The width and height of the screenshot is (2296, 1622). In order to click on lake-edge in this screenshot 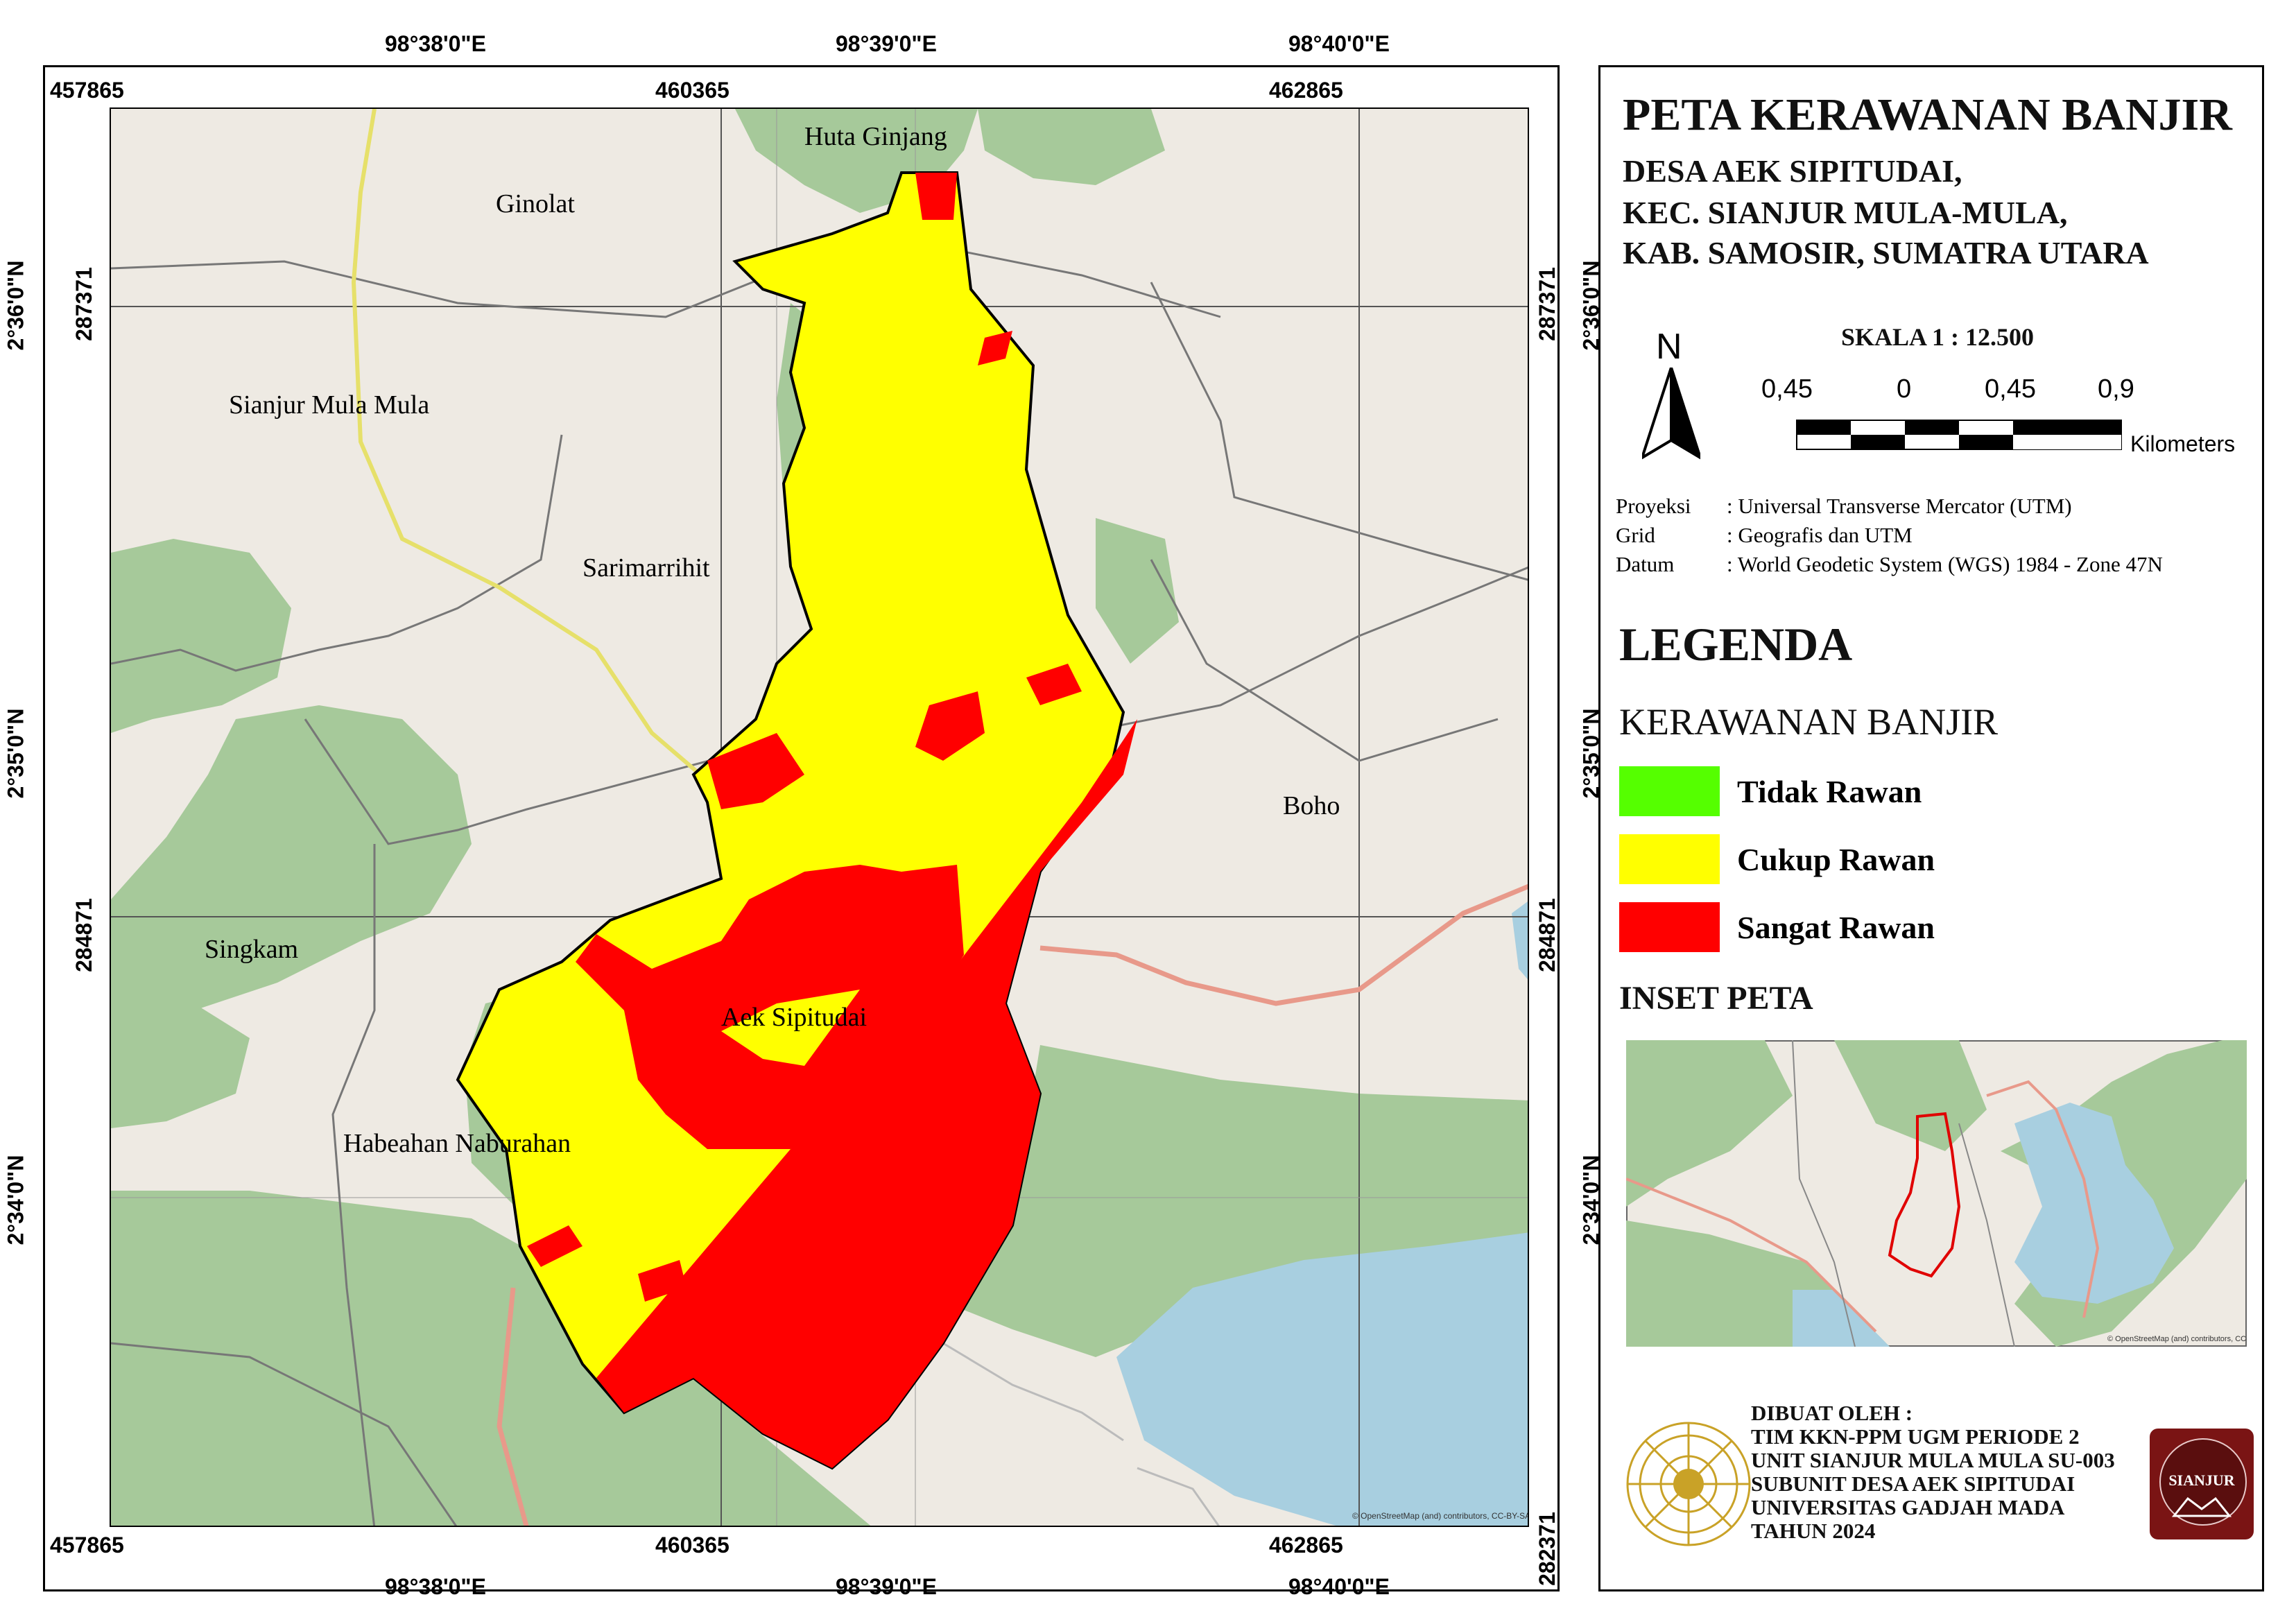, I will do `click(1520, 940)`.